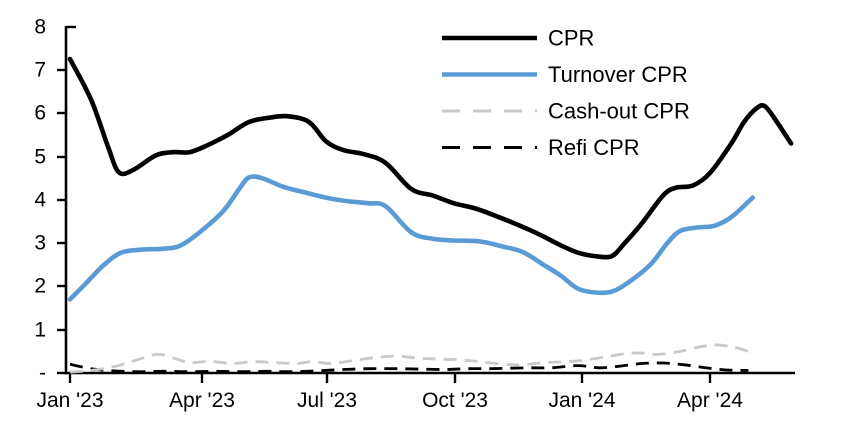 The width and height of the screenshot is (852, 430). Describe the element at coordinates (710, 400) in the screenshot. I see `x-tick-label: Apr '24` at that location.